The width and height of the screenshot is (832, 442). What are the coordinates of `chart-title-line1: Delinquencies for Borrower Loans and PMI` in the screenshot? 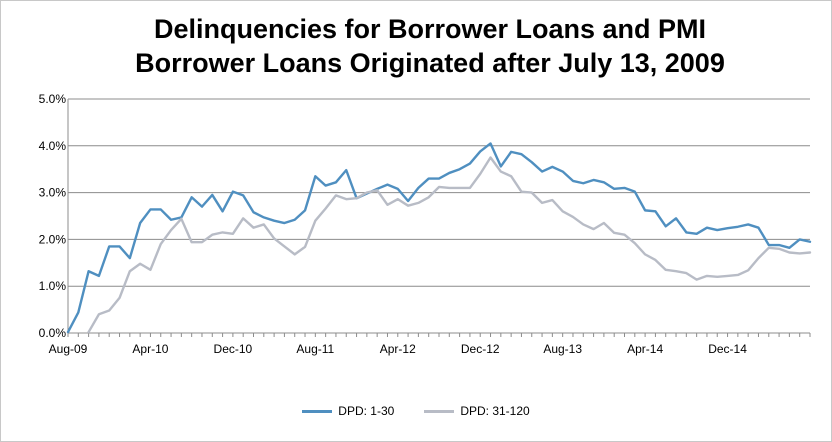 It's located at (430, 29).